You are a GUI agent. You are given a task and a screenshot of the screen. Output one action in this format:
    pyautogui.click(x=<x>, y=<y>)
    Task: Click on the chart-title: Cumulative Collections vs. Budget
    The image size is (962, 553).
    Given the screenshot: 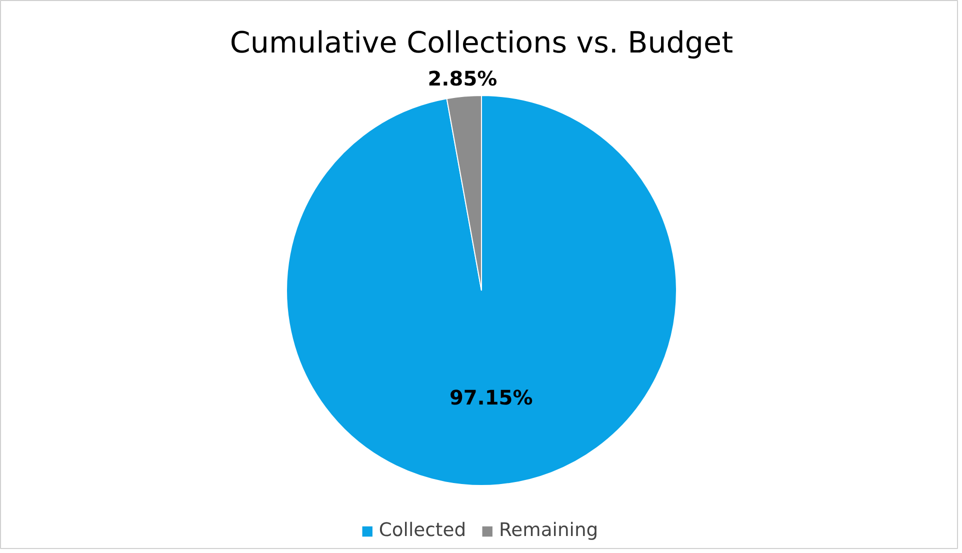 What is the action you would take?
    pyautogui.click(x=482, y=43)
    